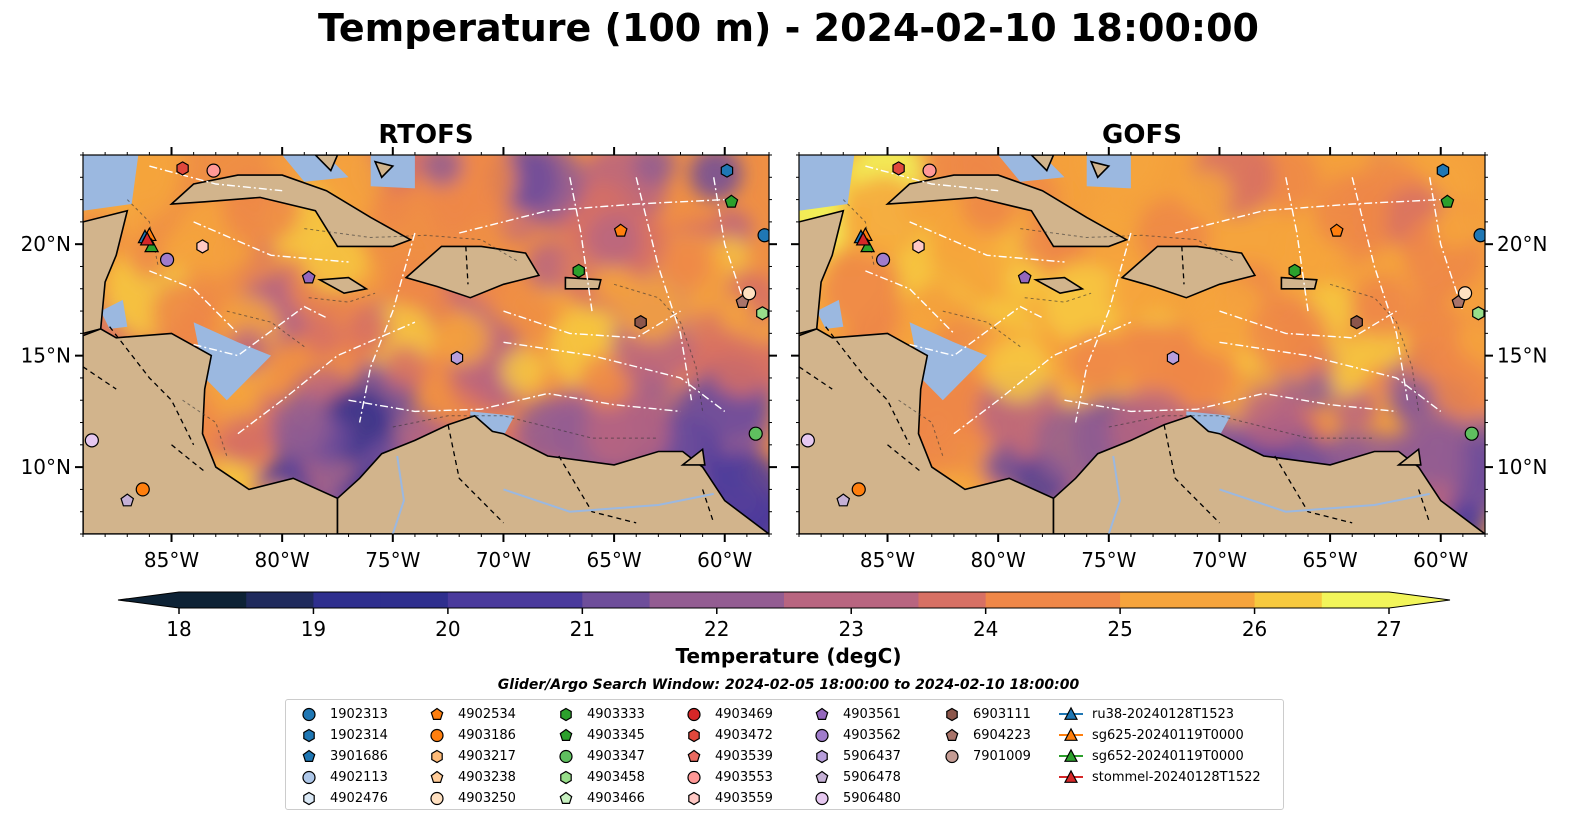 The image size is (1577, 826). Describe the element at coordinates (487, 735) in the screenshot. I see `legend-label: 4903186` at that location.